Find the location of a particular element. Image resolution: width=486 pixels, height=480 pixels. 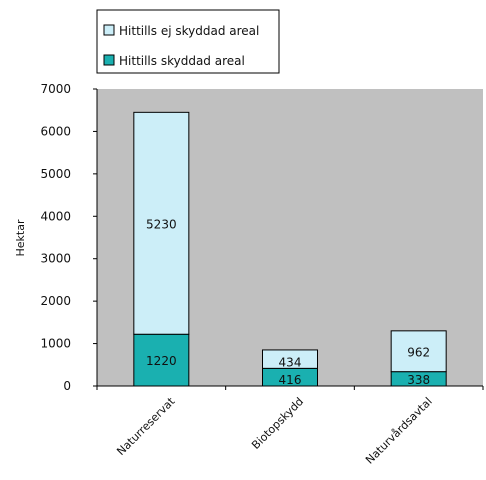

bar-value-label: 338 is located at coordinates (418, 380).